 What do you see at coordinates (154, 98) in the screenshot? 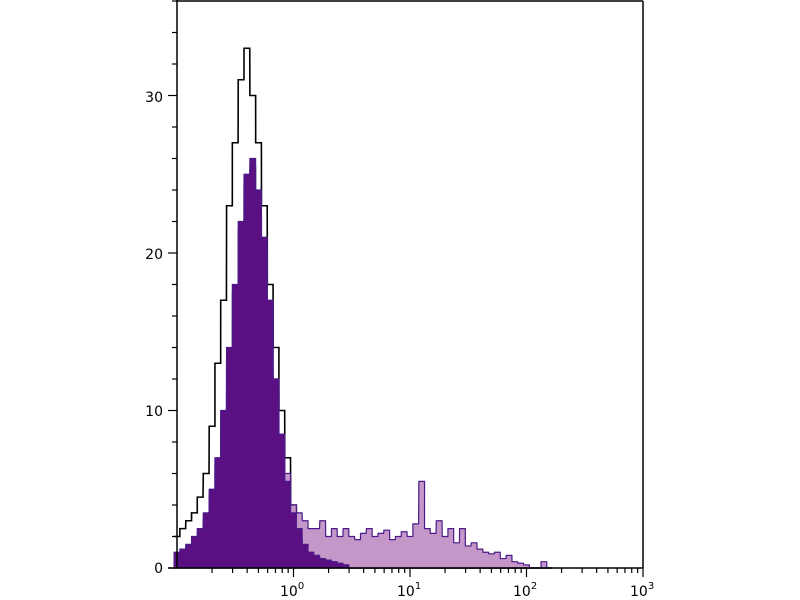
I see `y-tick-label: 30` at bounding box center [154, 98].